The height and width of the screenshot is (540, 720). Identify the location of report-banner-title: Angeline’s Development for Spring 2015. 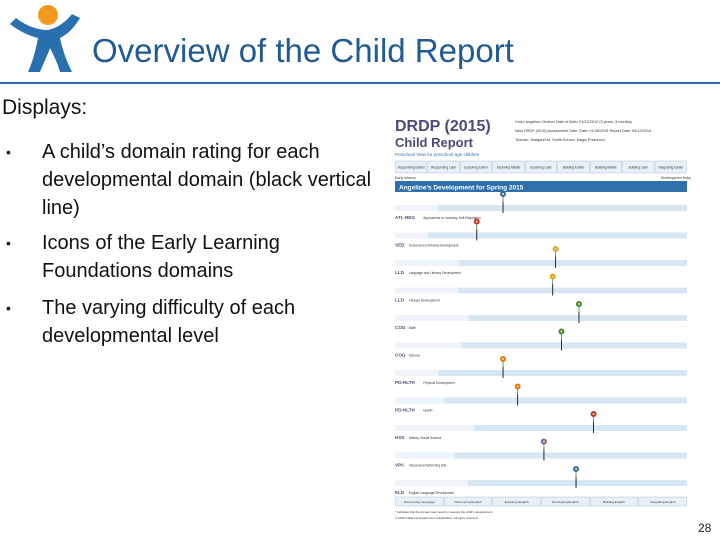
(461, 188).